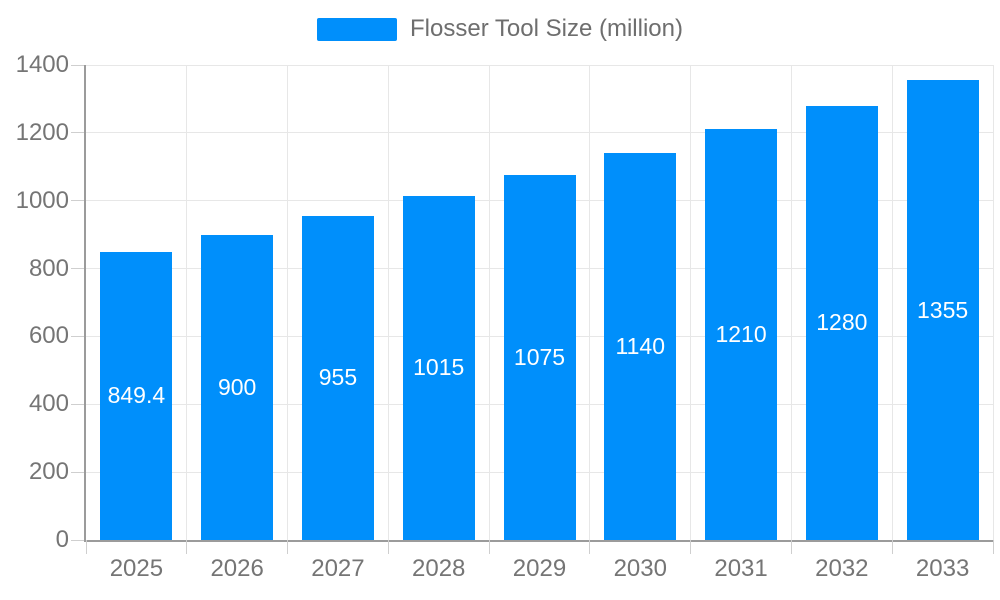 The width and height of the screenshot is (1000, 600). I want to click on bar: 1015, so click(438, 367).